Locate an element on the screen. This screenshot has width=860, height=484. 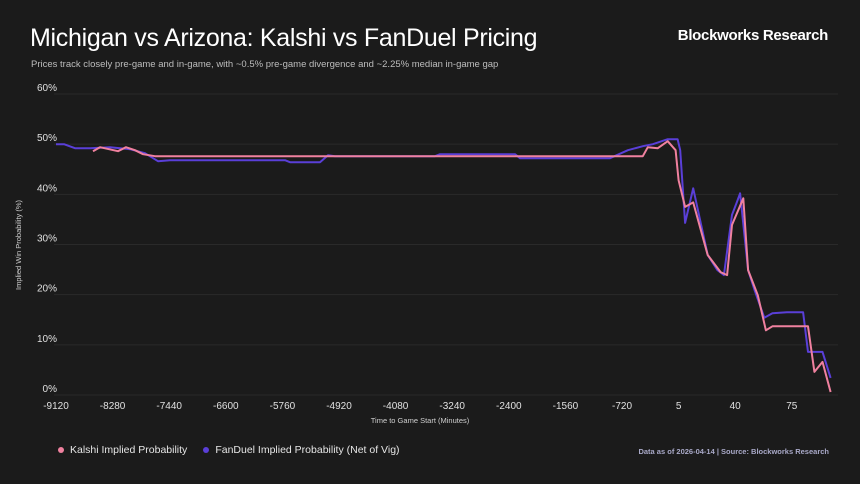
x-tick-label: -2400 is located at coordinates (509, 406).